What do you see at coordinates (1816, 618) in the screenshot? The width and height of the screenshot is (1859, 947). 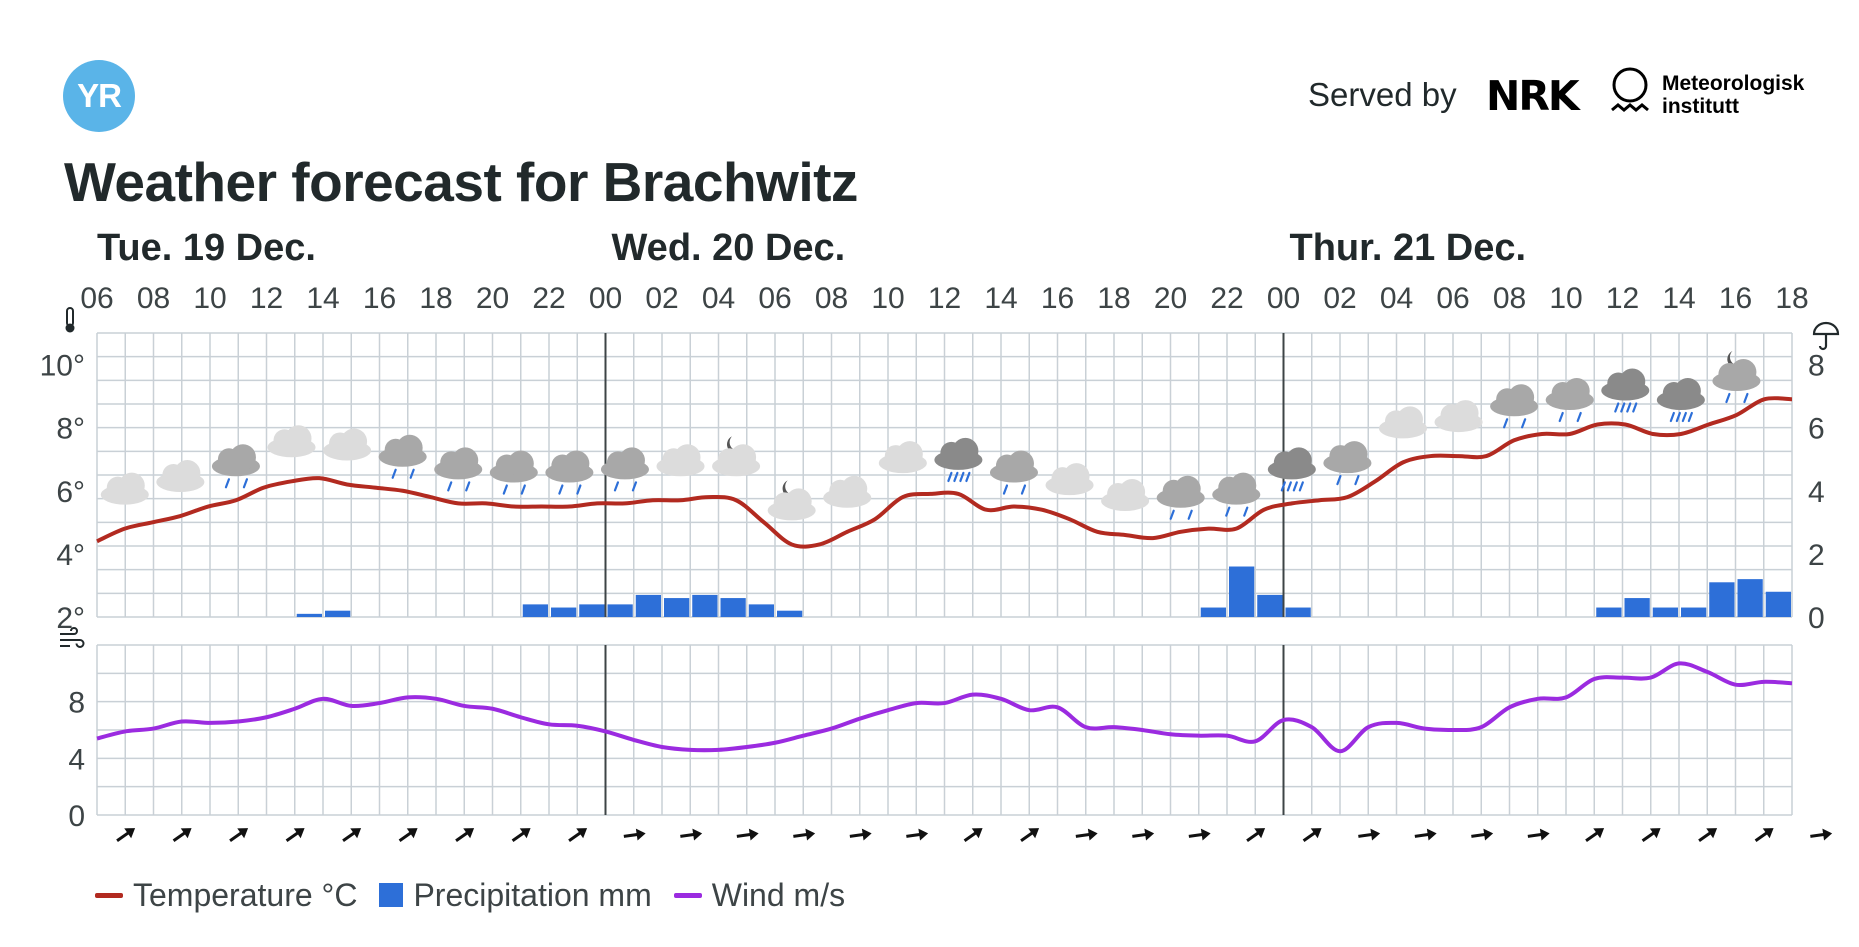 I see `precip-tick-label: 0` at bounding box center [1816, 618].